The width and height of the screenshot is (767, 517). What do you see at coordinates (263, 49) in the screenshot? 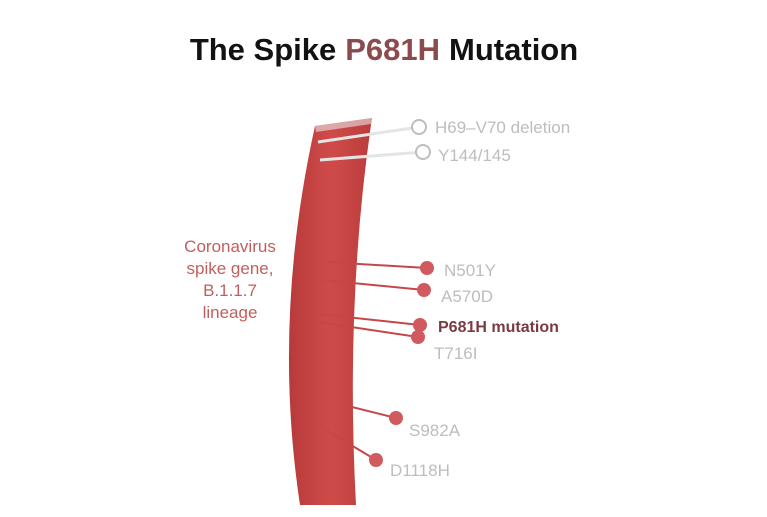
I see `title-part: The Spike` at bounding box center [263, 49].